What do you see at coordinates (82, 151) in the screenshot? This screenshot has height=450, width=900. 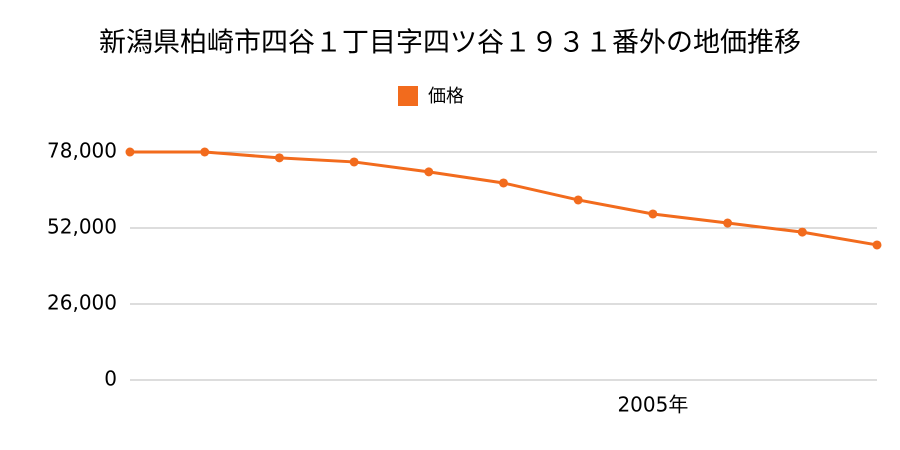 I see `y-tick-label: 78,000` at bounding box center [82, 151].